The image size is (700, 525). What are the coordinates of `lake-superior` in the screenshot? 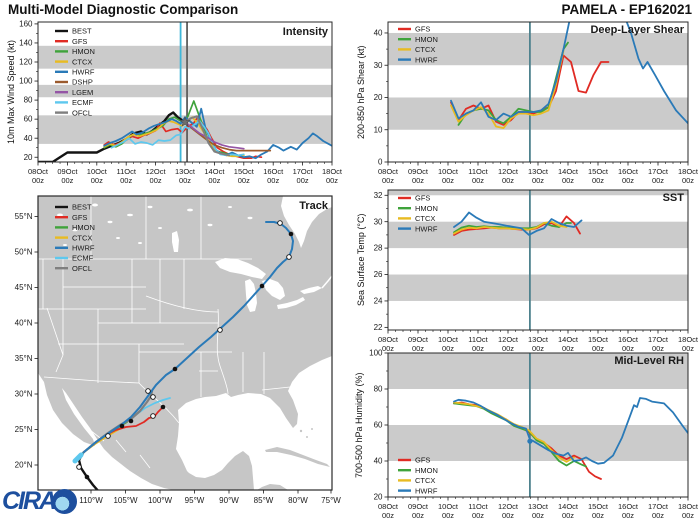 It's located at (240, 268).